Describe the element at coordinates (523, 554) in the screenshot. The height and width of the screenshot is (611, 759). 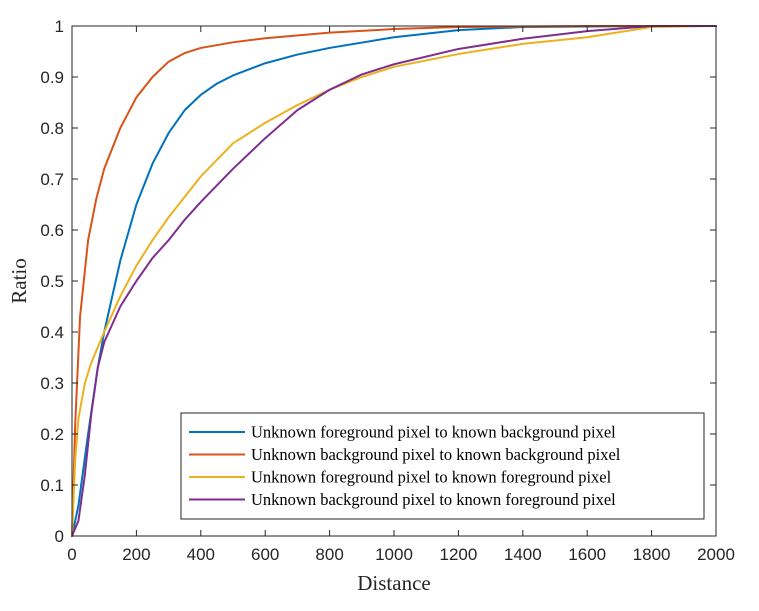
I see `x-tick-label: 1400` at that location.